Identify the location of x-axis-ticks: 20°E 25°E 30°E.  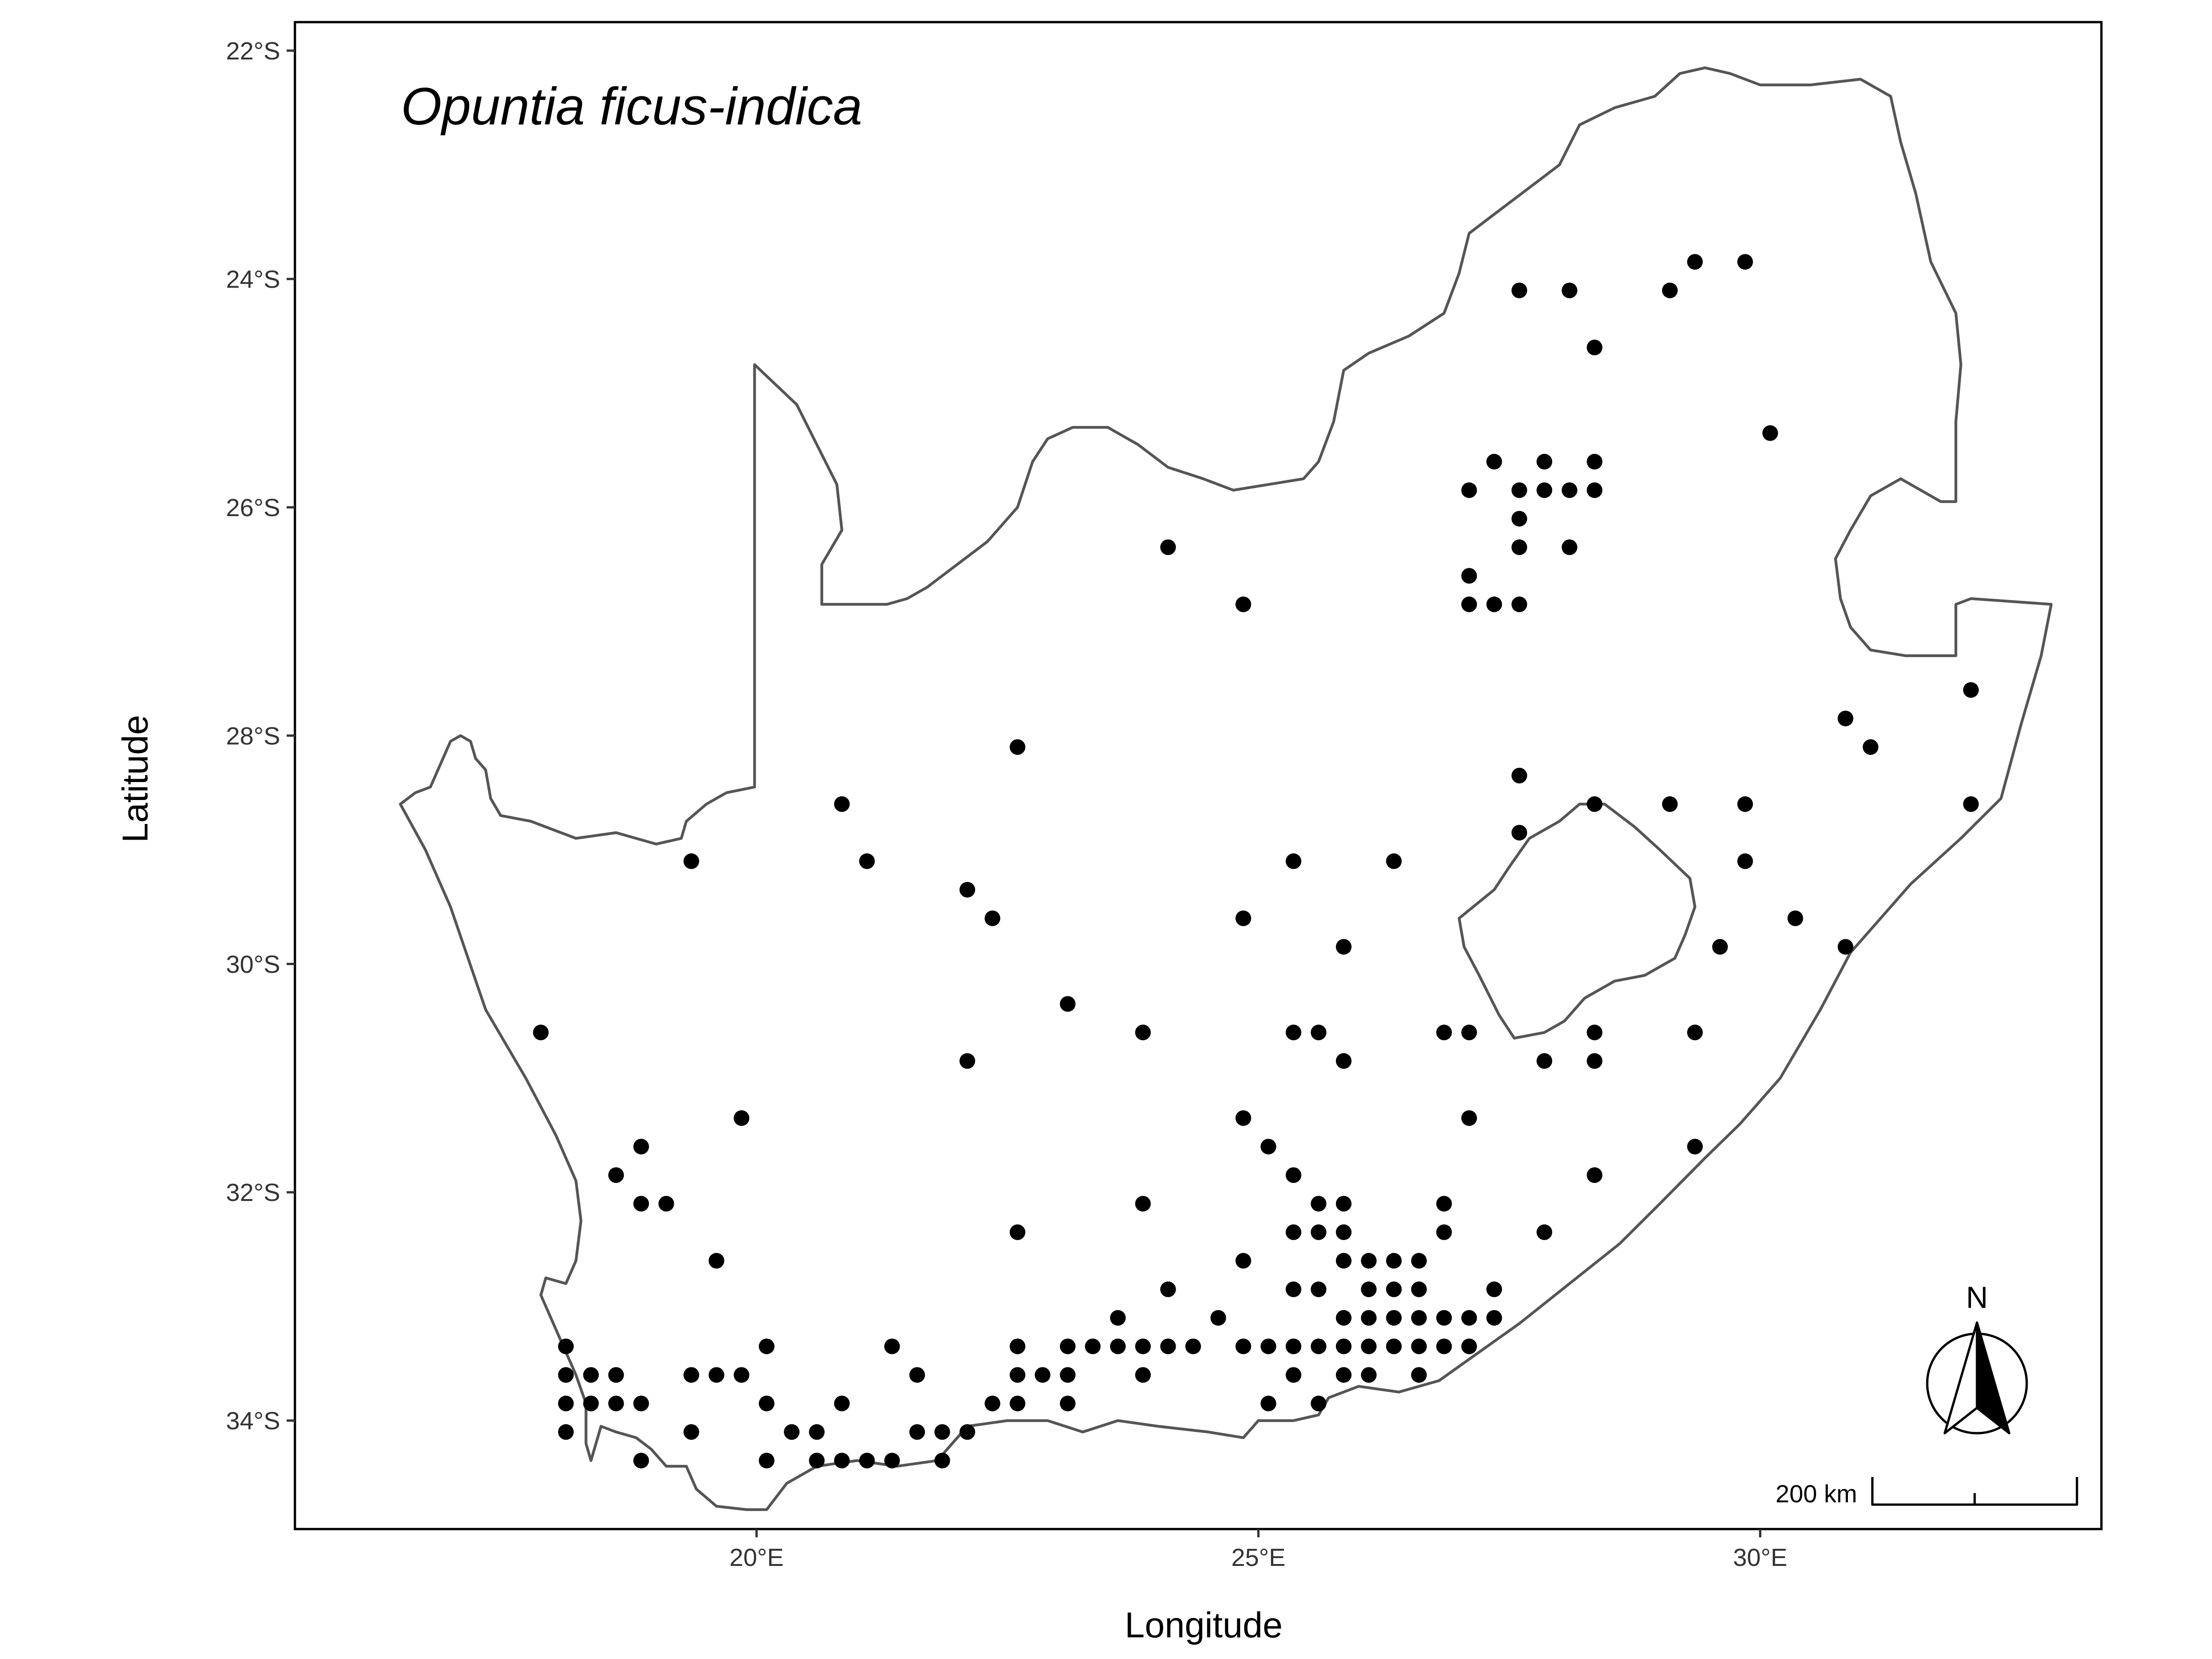
(1258, 1550).